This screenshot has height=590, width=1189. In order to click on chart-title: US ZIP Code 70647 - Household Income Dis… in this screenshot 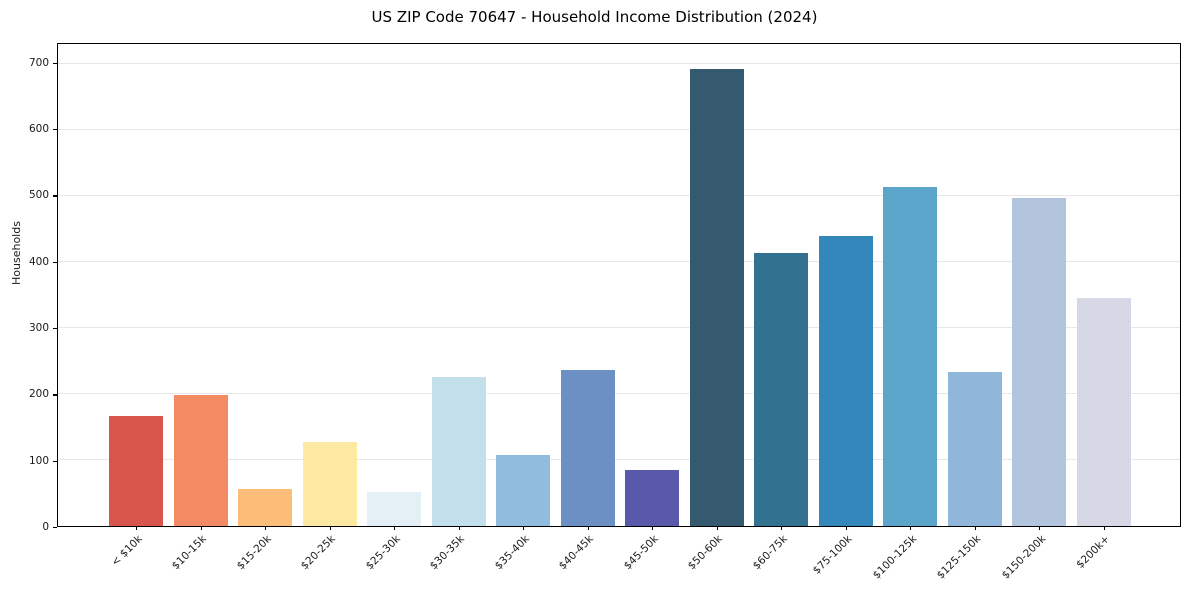, I will do `click(594, 17)`.